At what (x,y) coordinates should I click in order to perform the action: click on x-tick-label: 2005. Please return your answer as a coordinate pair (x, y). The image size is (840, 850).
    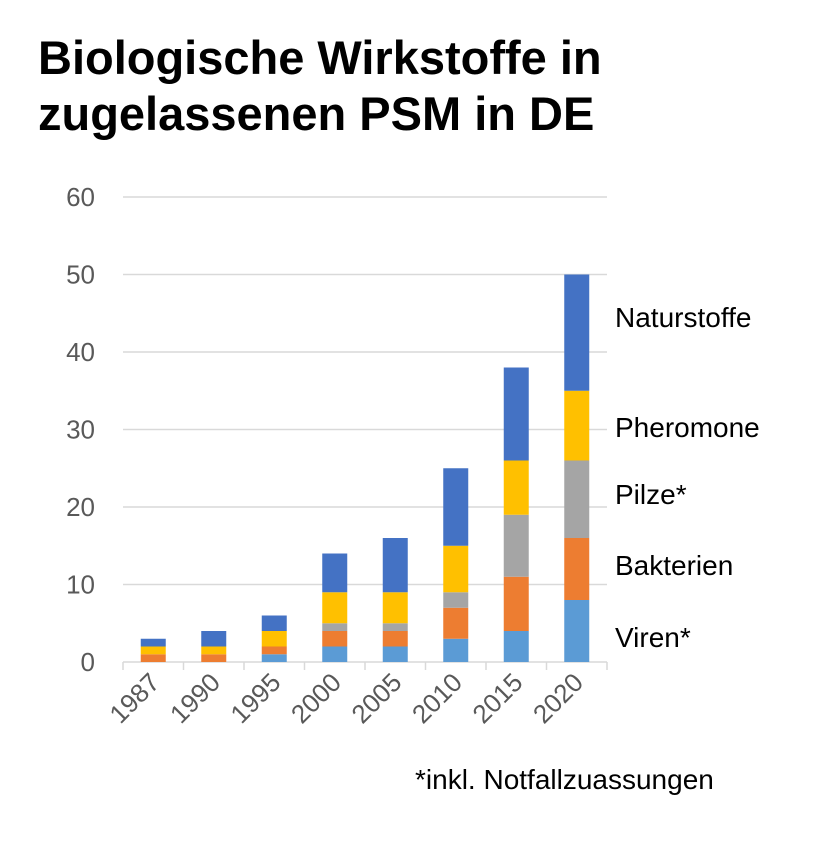
    Looking at the image, I should click on (376, 698).